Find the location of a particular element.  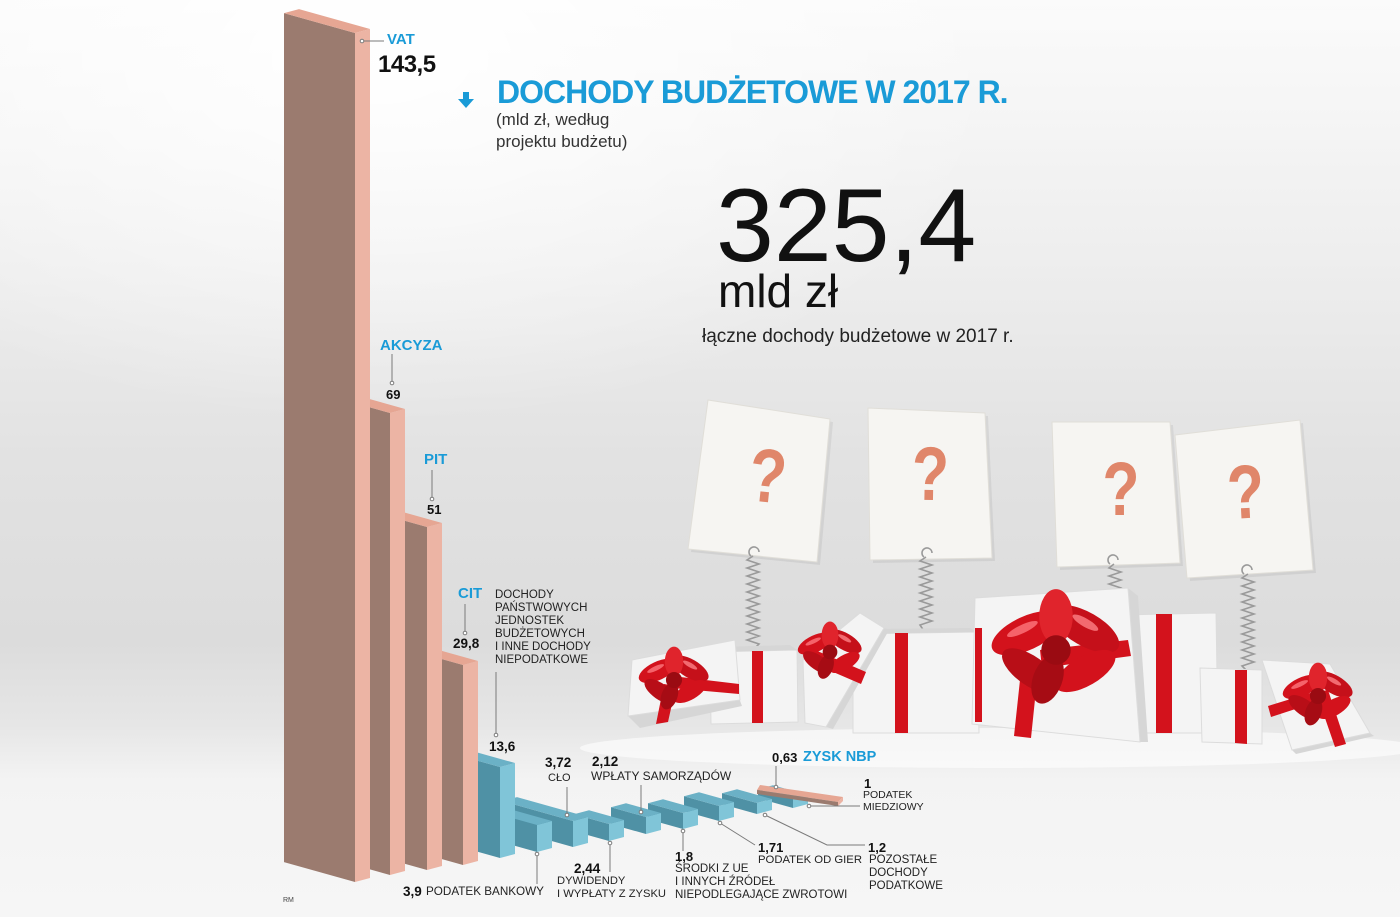

value-akcyza: 69 is located at coordinates (393, 394).